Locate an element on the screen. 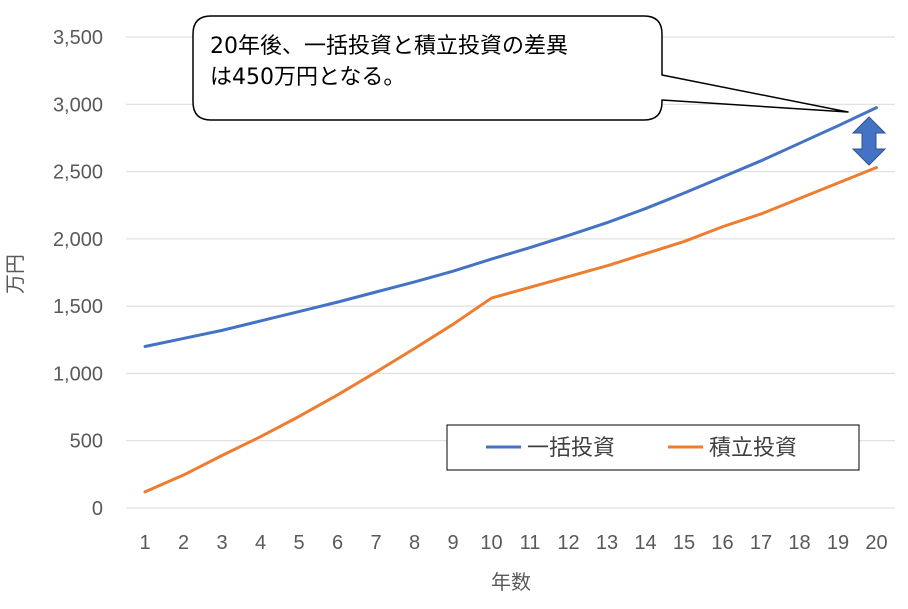 The height and width of the screenshot is (609, 908). difference-arrow-icon is located at coordinates (869, 141).